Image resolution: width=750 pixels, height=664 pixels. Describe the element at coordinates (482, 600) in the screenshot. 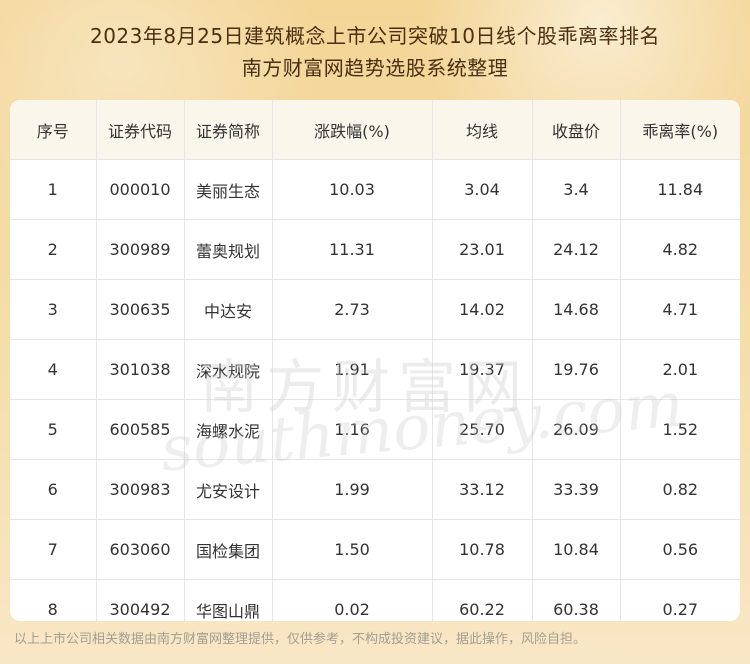

I see `cell-ma: 60.22` at that location.